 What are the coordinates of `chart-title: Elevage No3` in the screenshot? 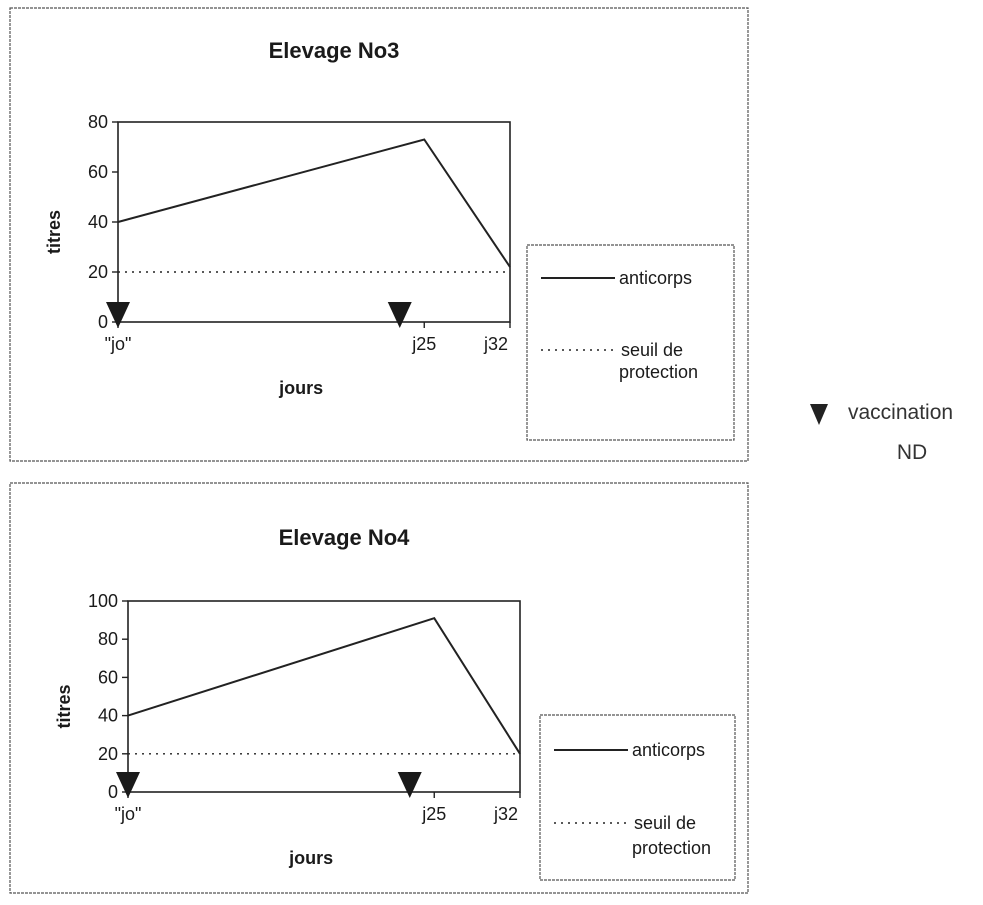 It's located at (334, 50).